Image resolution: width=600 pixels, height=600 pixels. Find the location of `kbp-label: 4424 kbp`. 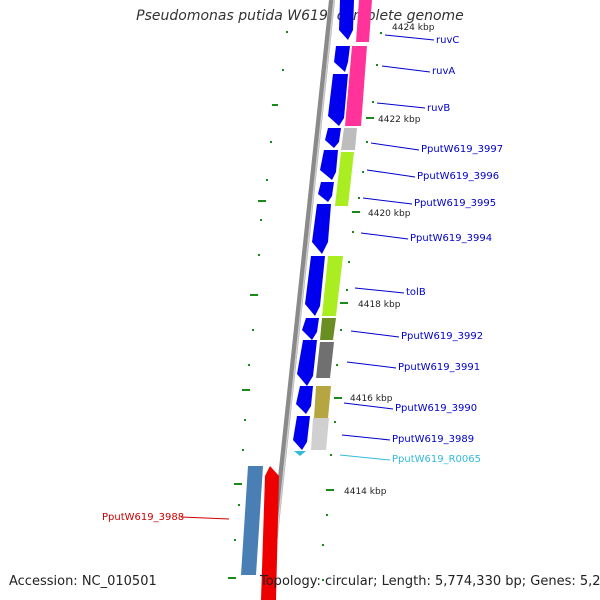

kbp-label: 4424 kbp is located at coordinates (413, 28).